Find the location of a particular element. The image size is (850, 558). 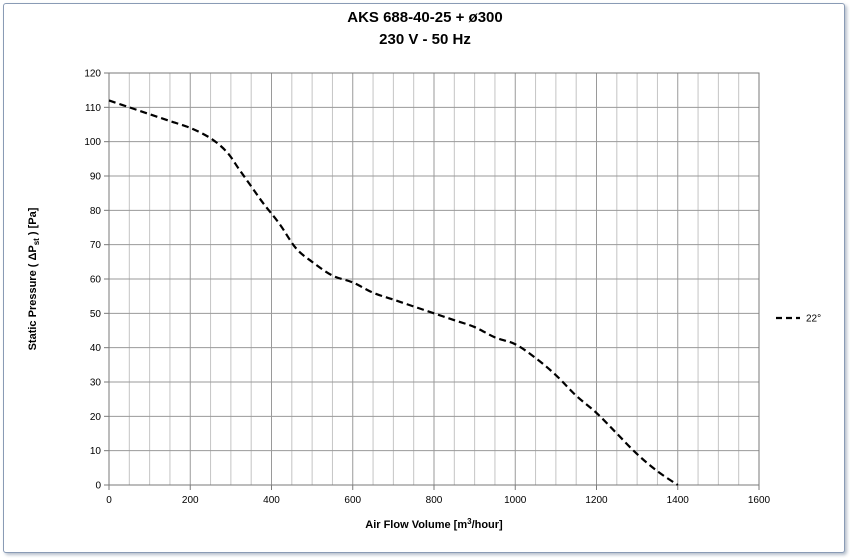

x-tick-label: 1600 is located at coordinates (759, 500).